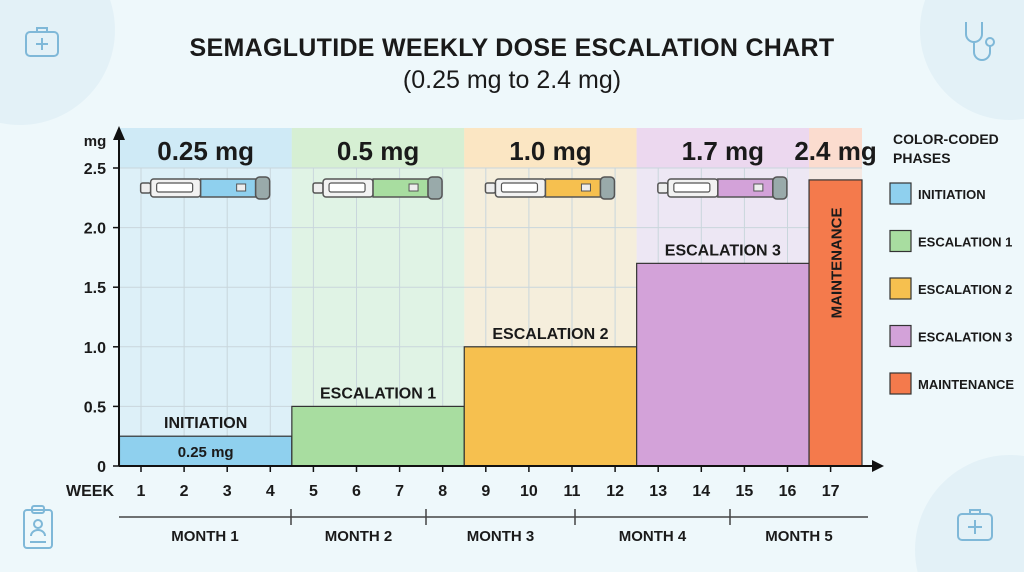 The width and height of the screenshot is (1024, 572). Describe the element at coordinates (723, 250) in the screenshot. I see `phase-name-label: ESCALATION 3` at that location.